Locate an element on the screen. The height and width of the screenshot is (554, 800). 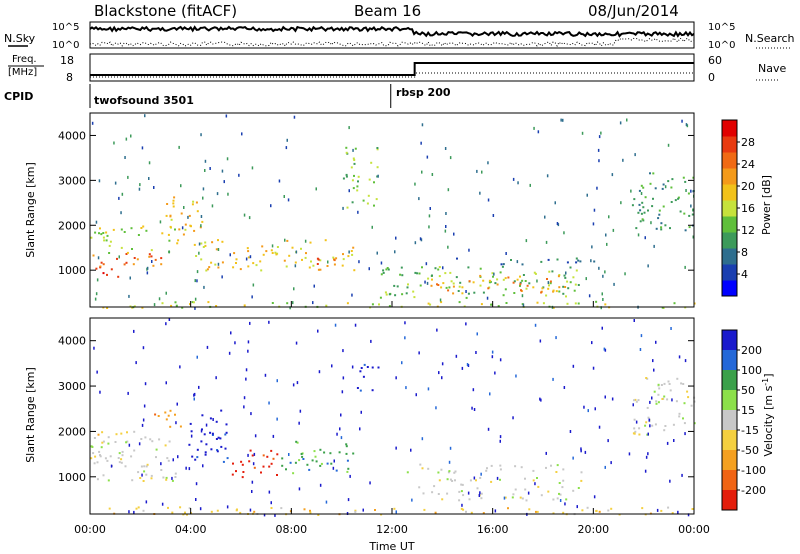
freq-left-top-tick: 18 is located at coordinates (67, 60).